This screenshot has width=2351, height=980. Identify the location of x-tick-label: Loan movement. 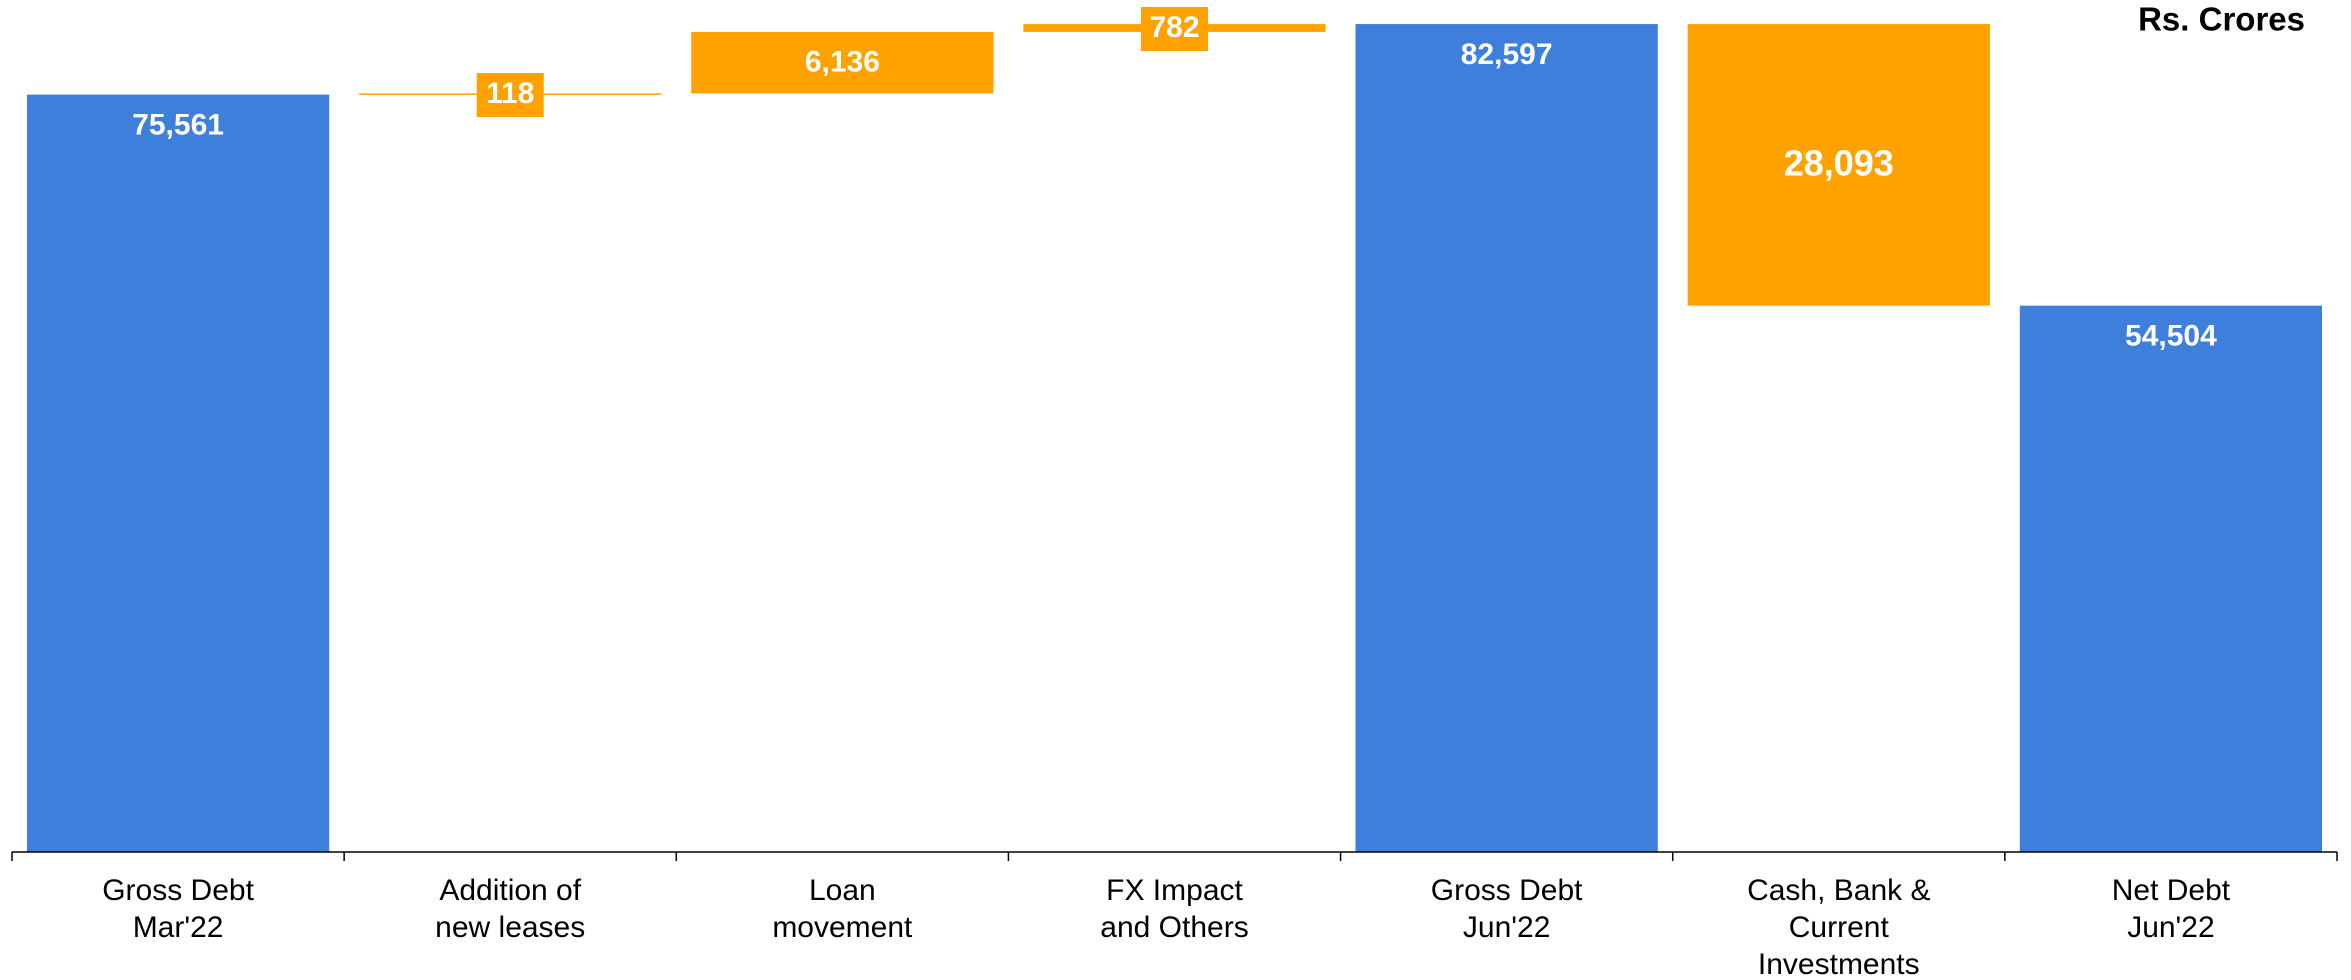
(842, 909).